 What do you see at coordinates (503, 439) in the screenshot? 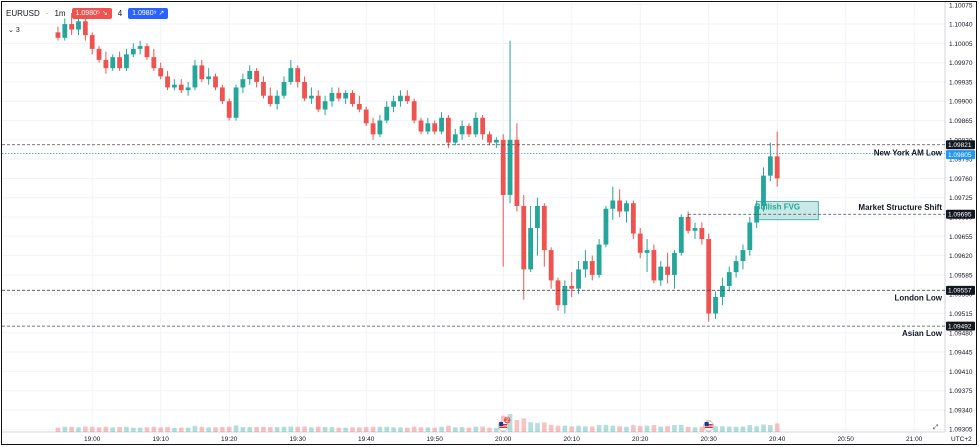
I see `x-tick-label: 20:00` at bounding box center [503, 439].